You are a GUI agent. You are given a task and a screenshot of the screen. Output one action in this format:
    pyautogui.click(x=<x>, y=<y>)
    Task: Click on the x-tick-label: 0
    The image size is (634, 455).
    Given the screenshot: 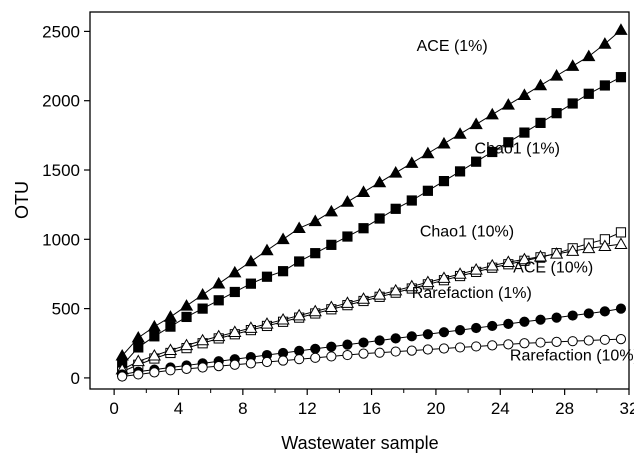 What is the action you would take?
    pyautogui.click(x=113, y=408)
    